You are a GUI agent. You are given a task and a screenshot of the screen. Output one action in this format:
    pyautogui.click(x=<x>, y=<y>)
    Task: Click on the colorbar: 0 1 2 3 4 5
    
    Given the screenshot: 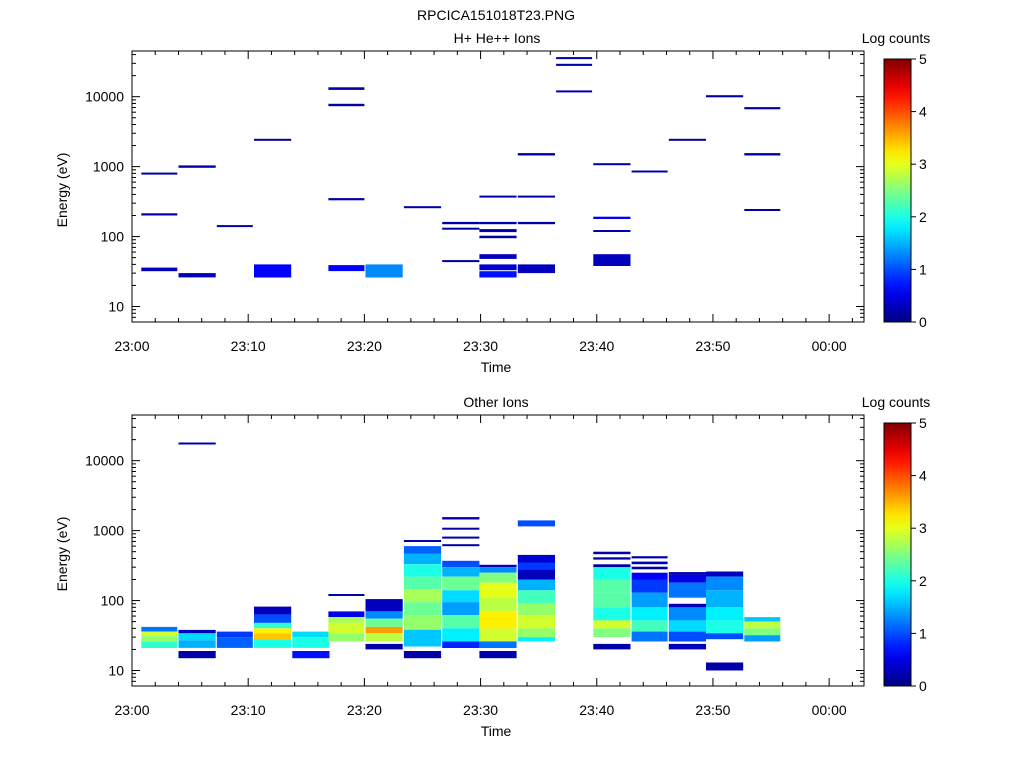 What is the action you would take?
    pyautogui.click(x=905, y=190)
    